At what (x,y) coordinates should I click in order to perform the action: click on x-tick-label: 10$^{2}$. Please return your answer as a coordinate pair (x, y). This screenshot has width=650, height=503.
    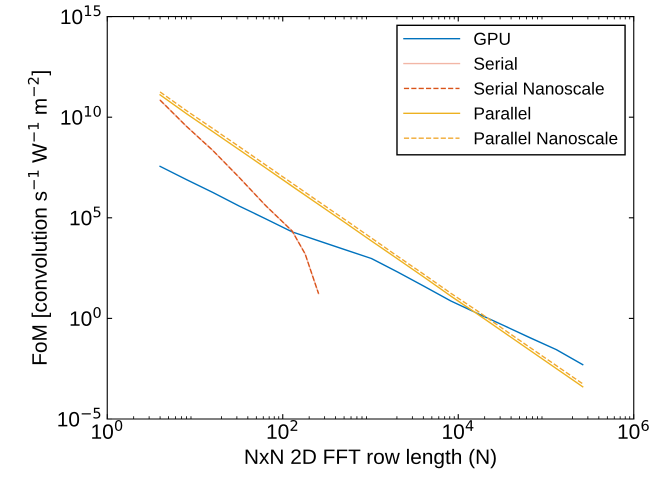
    Looking at the image, I should click on (283, 430).